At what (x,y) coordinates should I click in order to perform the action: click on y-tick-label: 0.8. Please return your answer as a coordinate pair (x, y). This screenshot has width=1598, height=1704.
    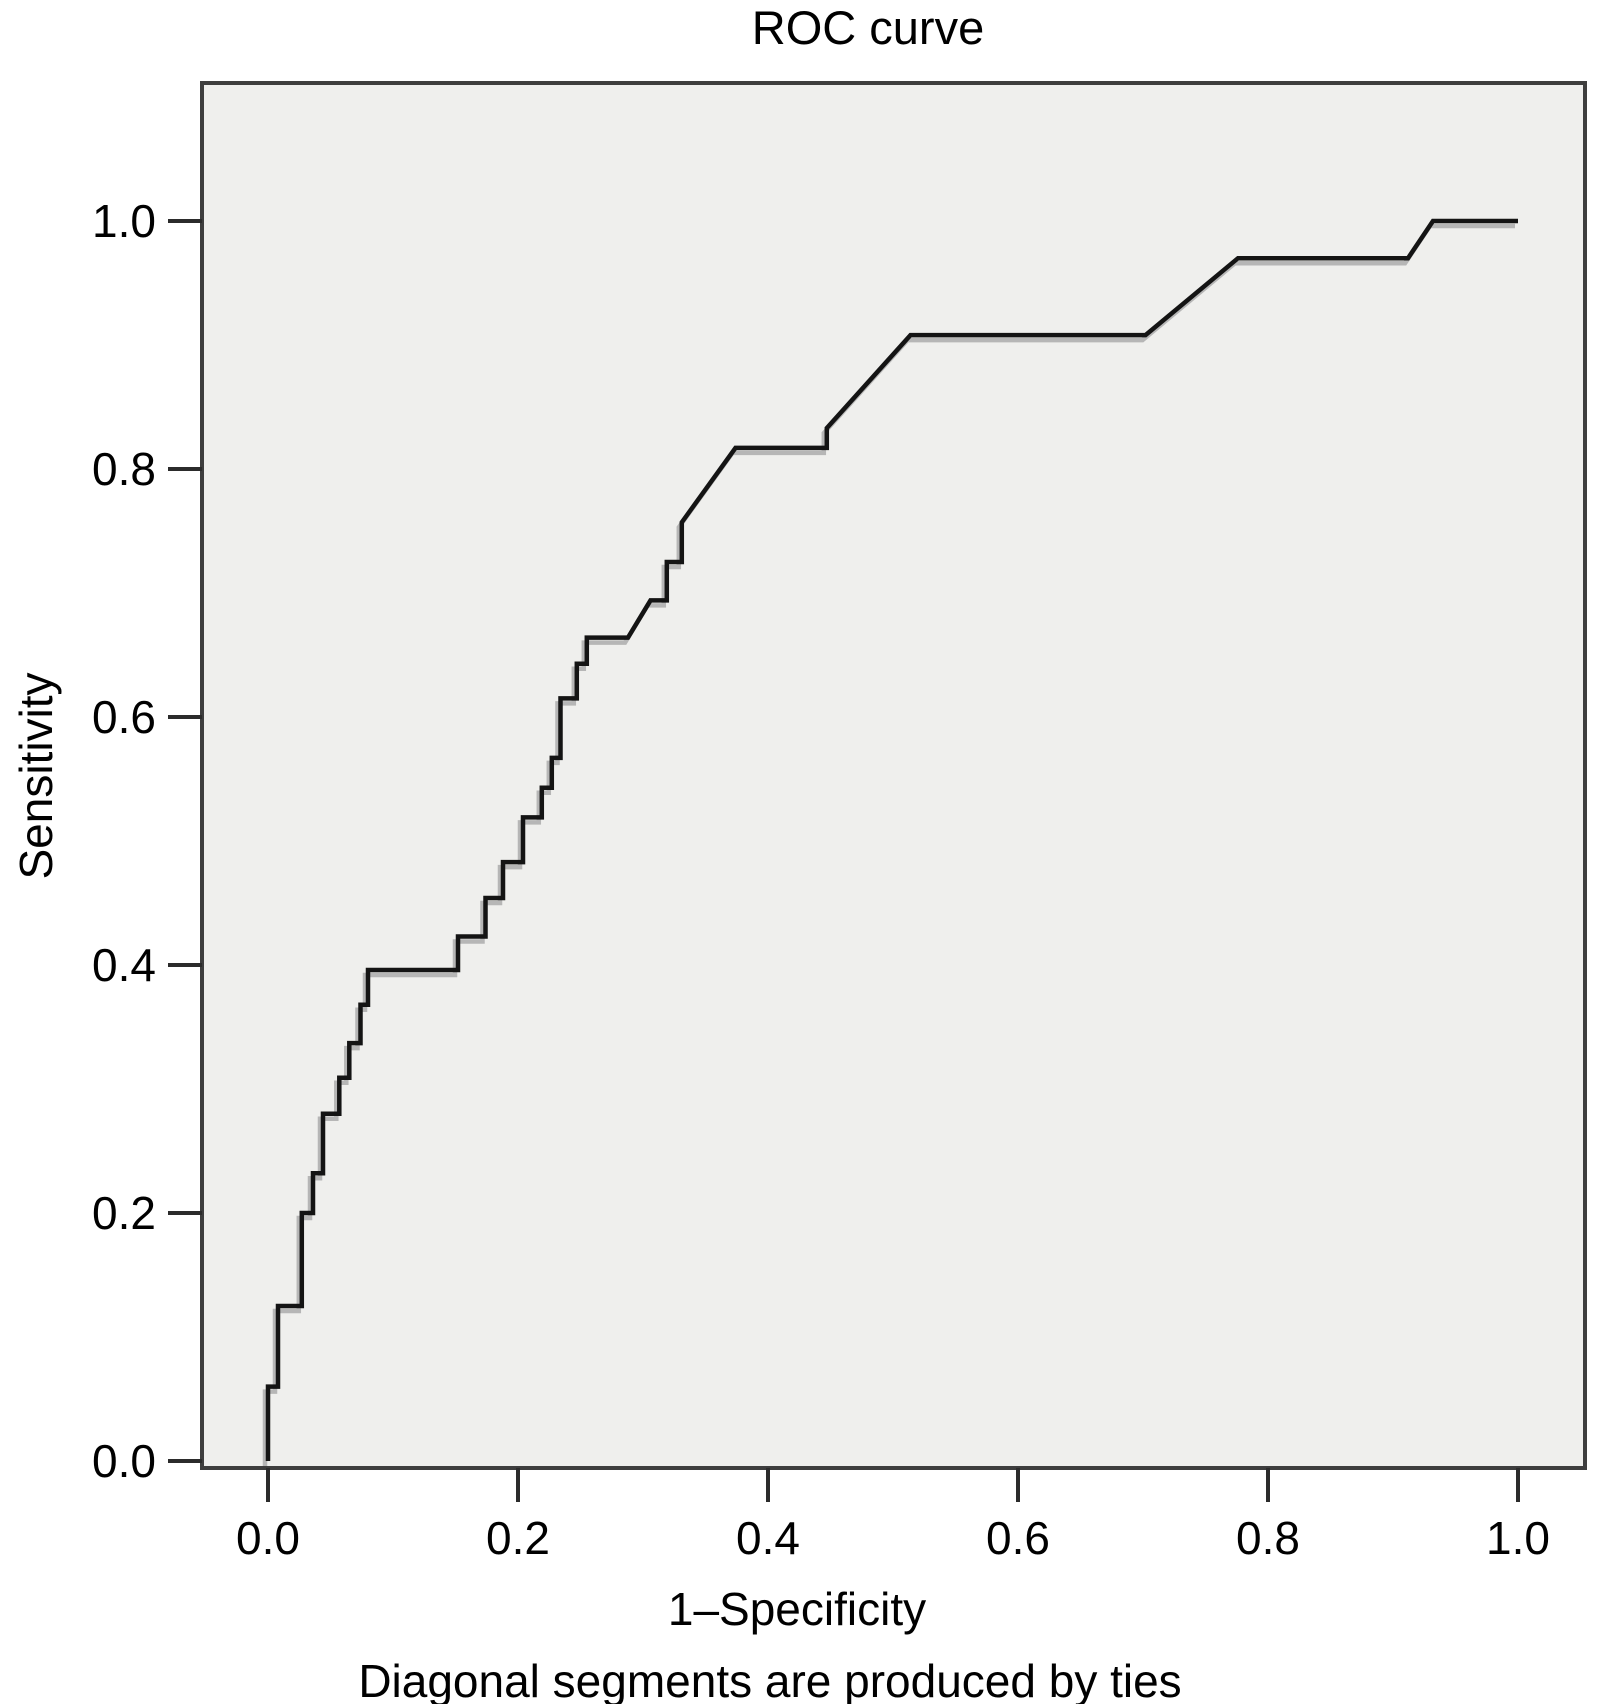
    Looking at the image, I should click on (124, 469).